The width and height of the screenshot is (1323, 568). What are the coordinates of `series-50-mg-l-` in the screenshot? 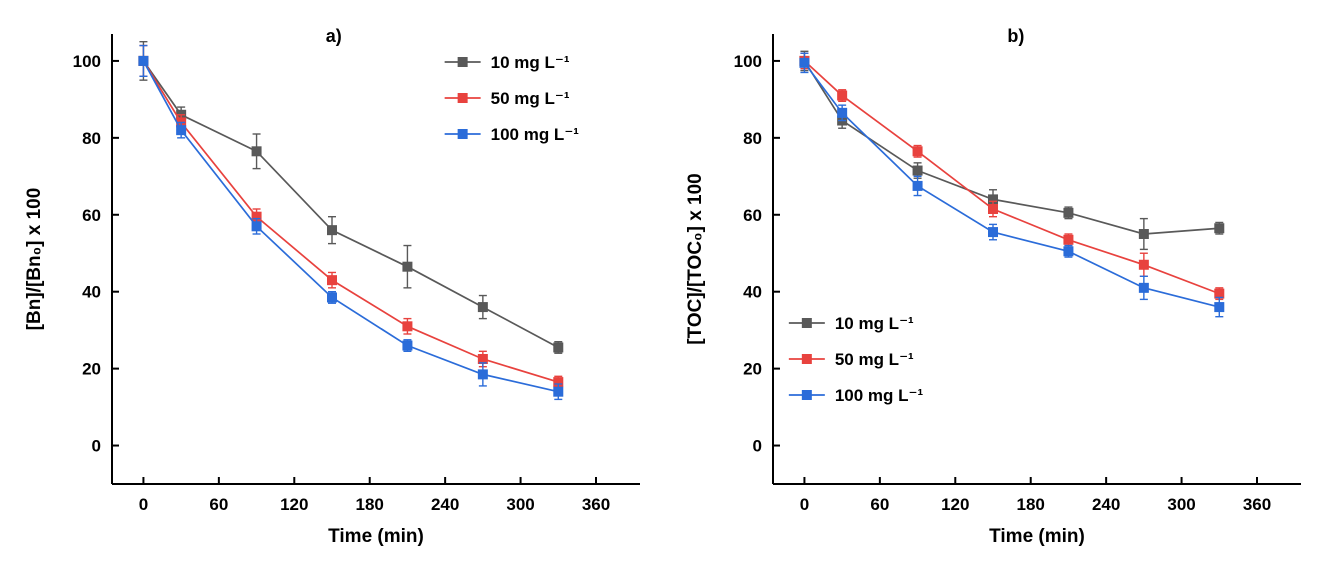 It's located at (1012, 176).